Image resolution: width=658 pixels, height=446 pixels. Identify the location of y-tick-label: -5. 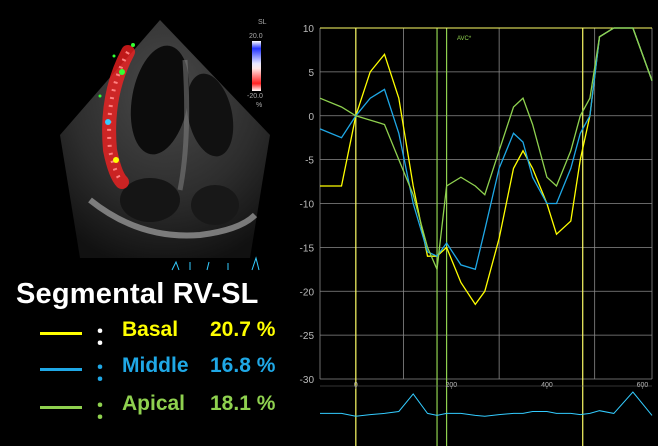
(309, 161).